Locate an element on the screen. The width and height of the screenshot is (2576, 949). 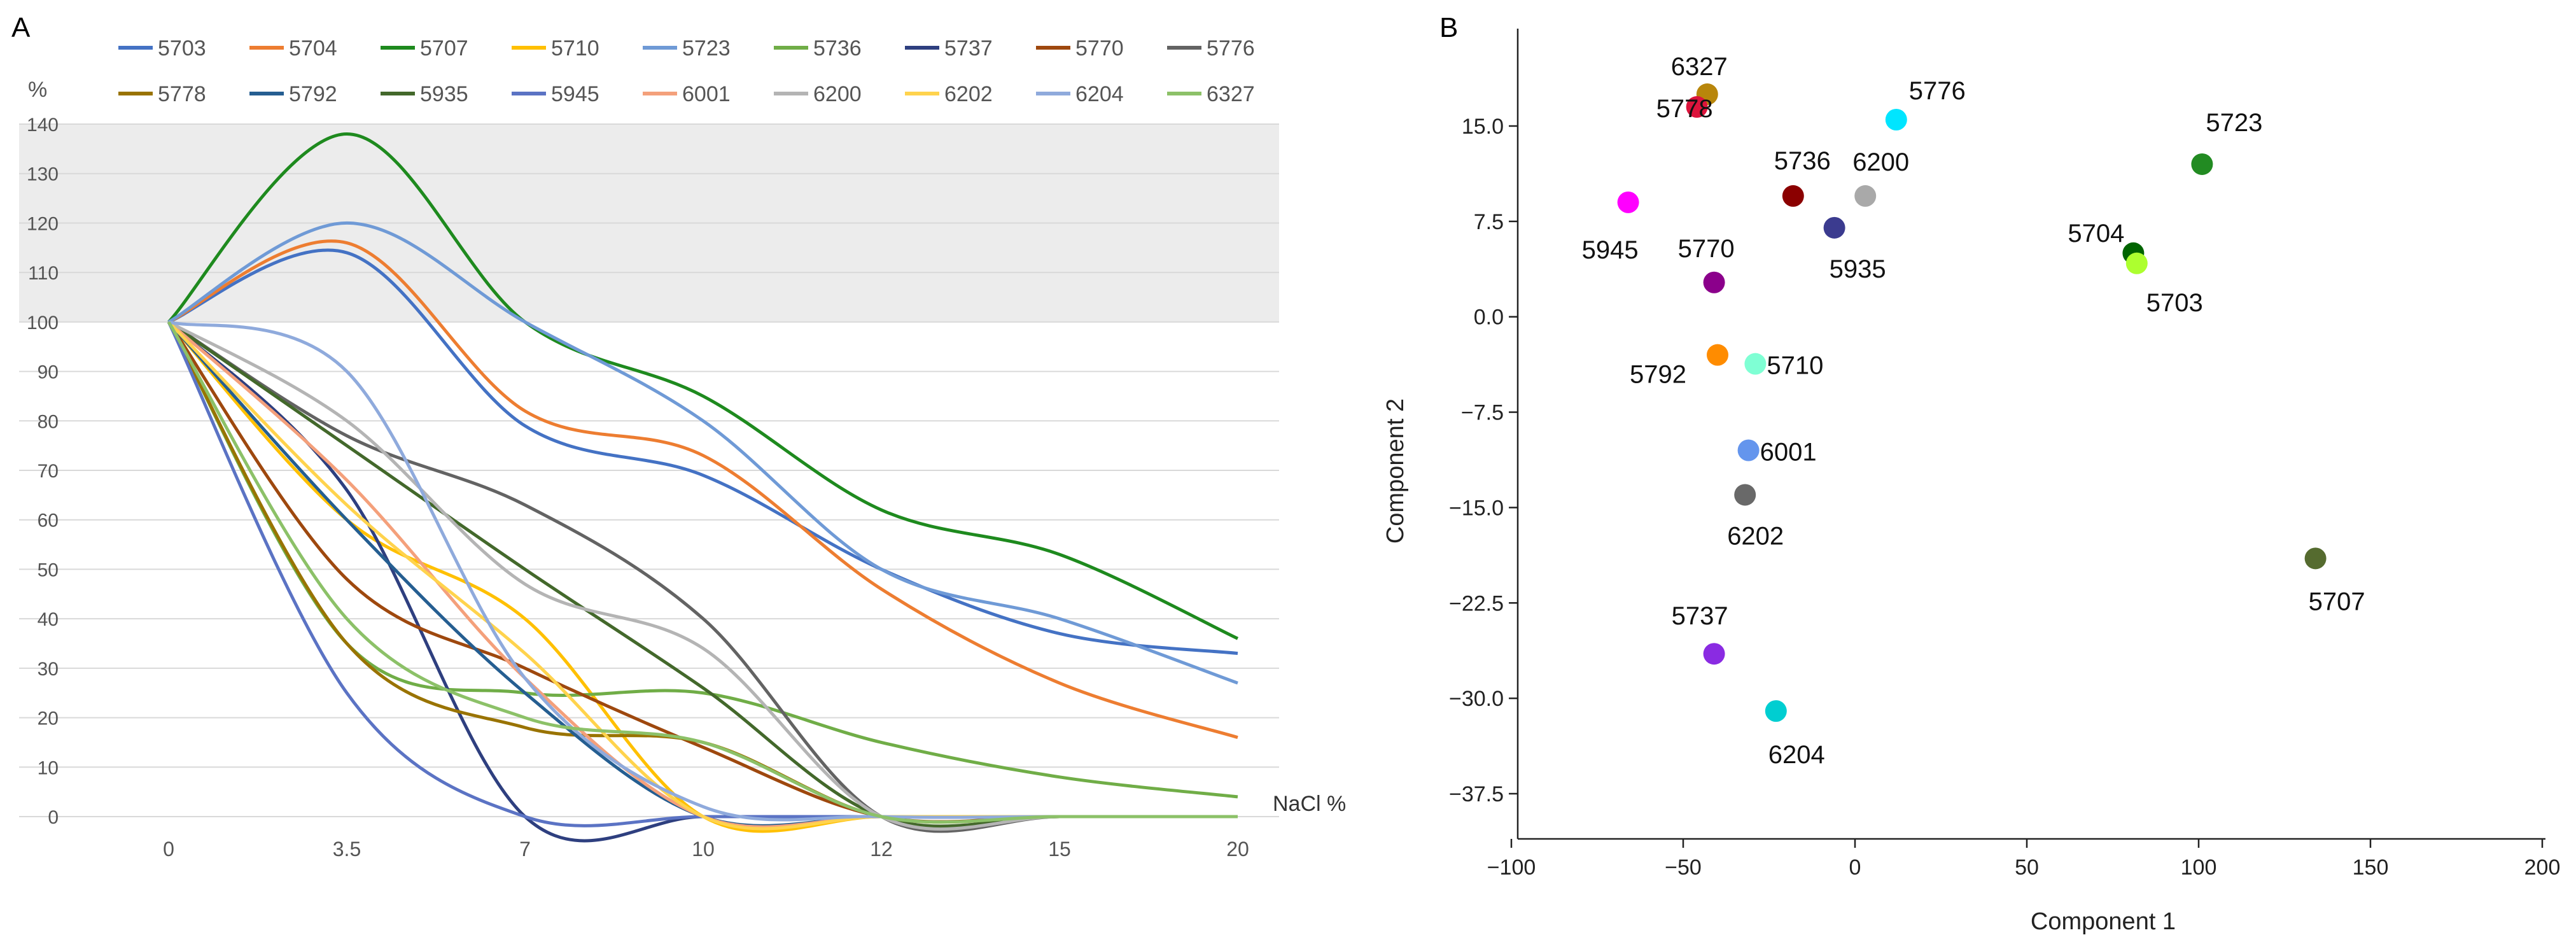
point-label: 6001 is located at coordinates (1788, 453).